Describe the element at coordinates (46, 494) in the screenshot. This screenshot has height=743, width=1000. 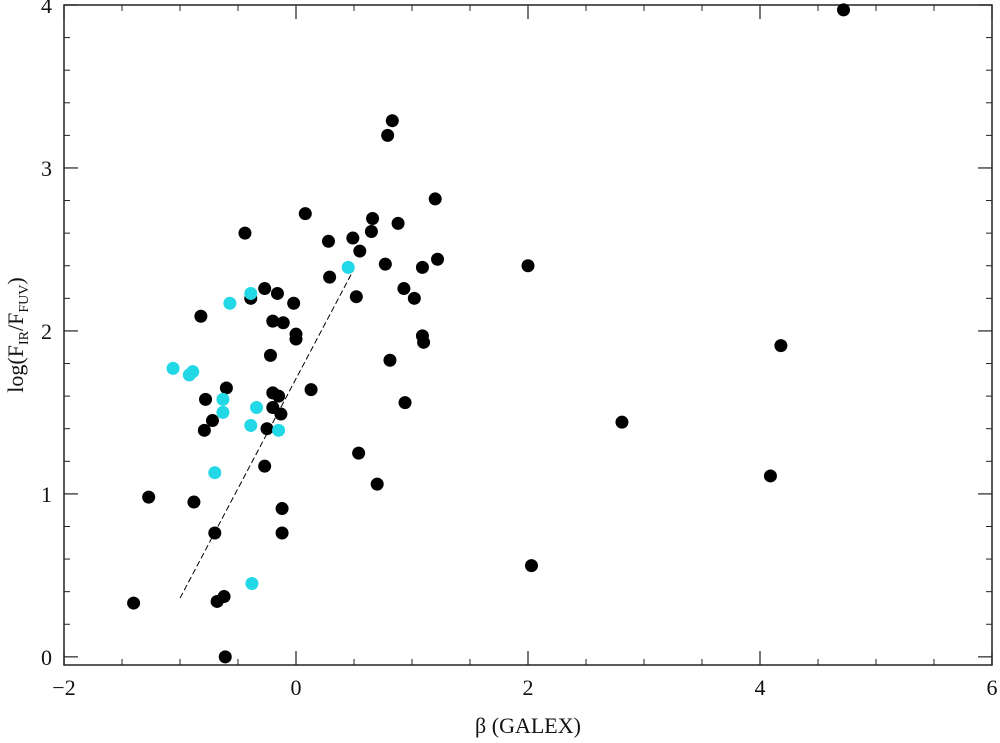
I see `y-tick-label: 1` at that location.